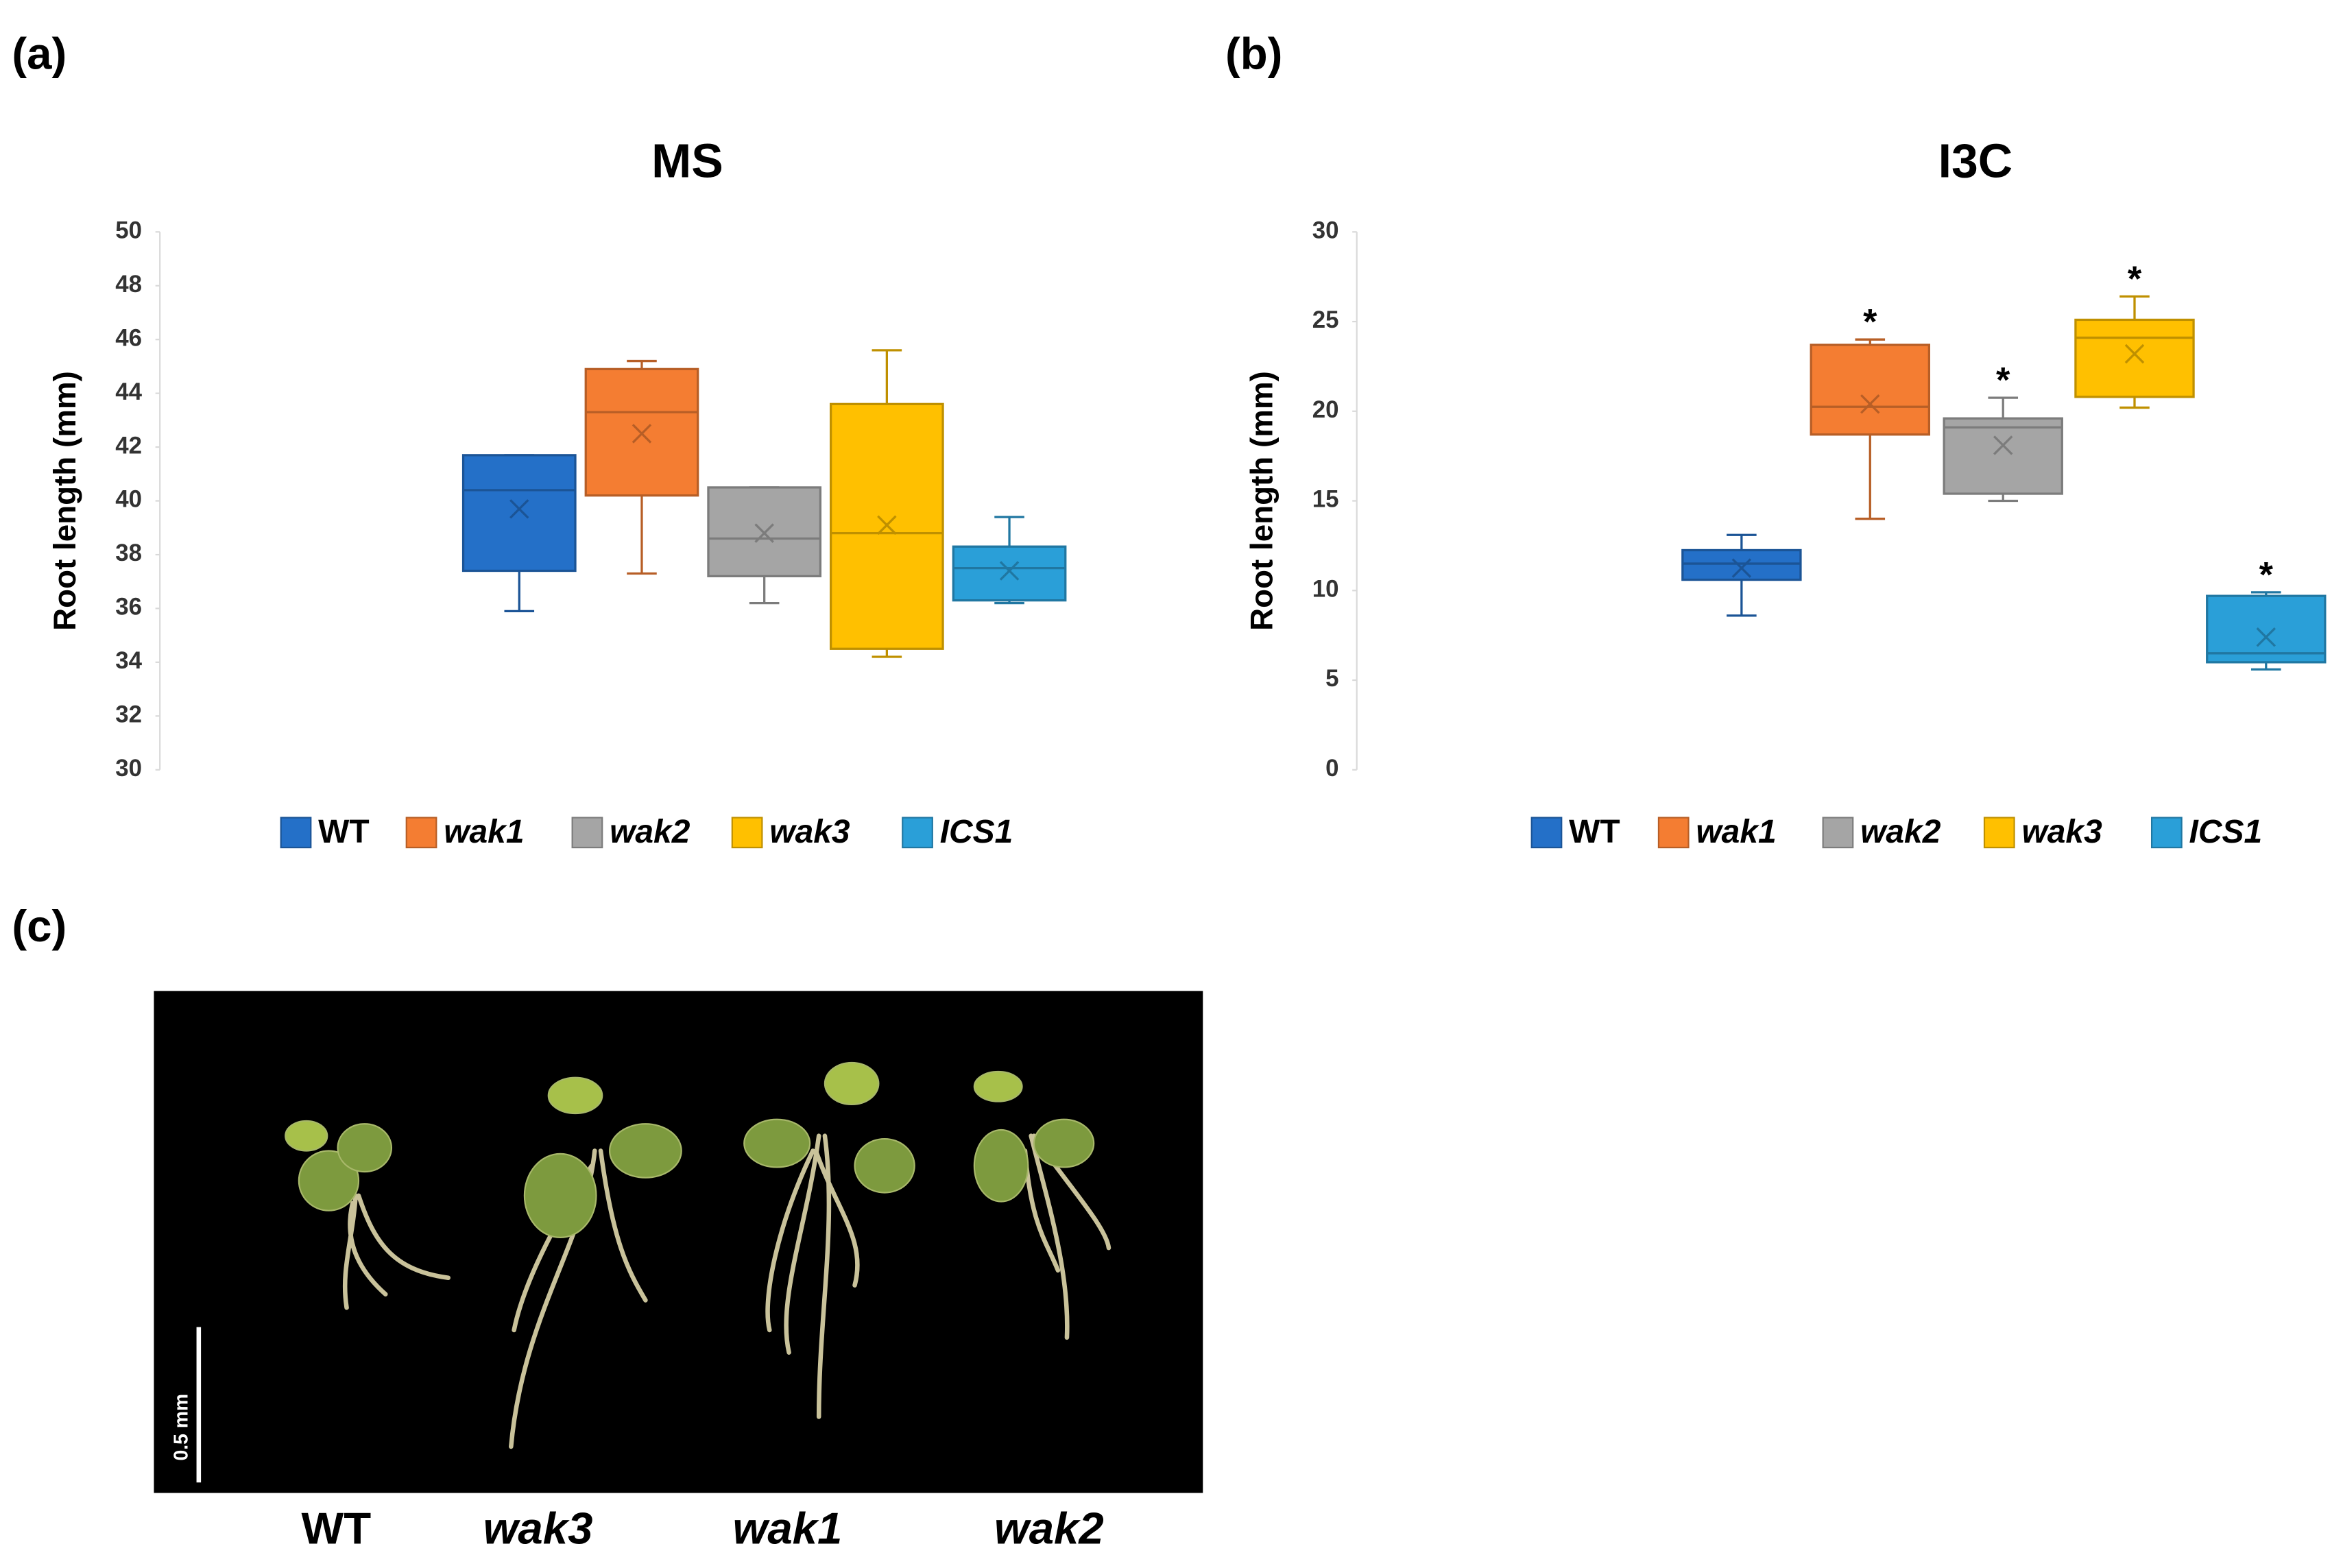 This screenshot has height=1568, width=2343. What do you see at coordinates (337, 1528) in the screenshot?
I see `photo-label: WT` at bounding box center [337, 1528].